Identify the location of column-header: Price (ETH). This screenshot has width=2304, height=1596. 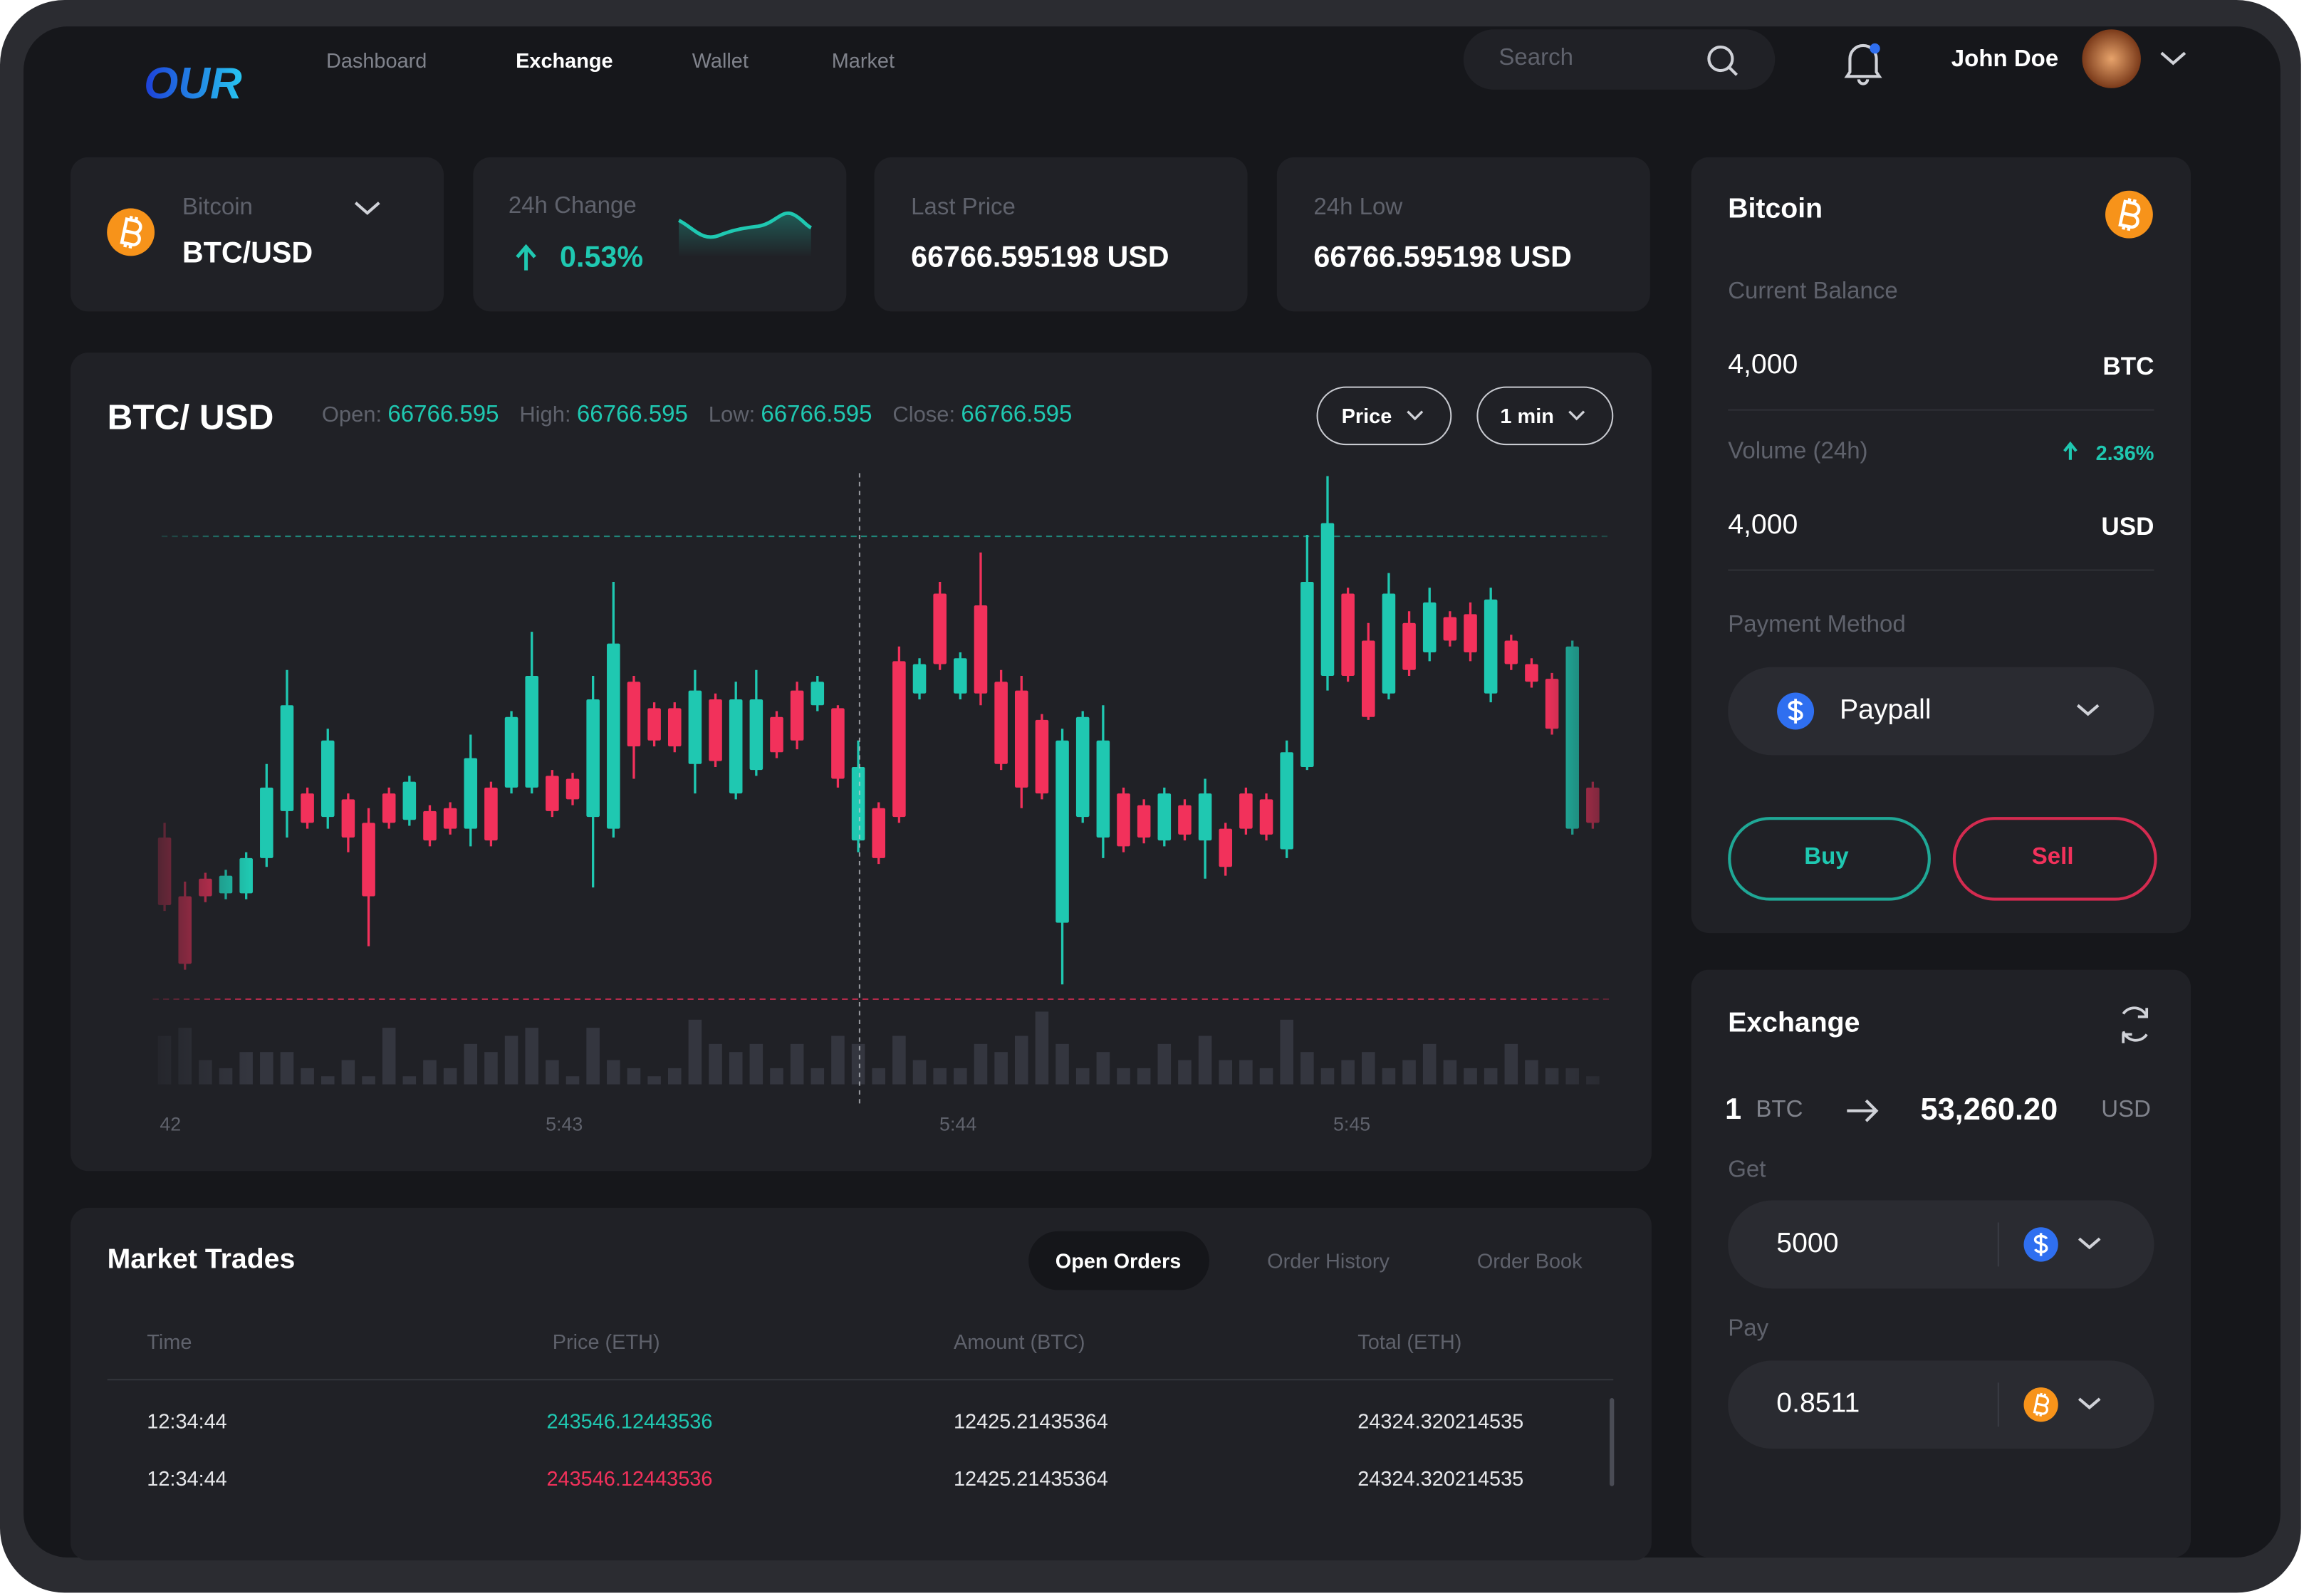
(606, 1342).